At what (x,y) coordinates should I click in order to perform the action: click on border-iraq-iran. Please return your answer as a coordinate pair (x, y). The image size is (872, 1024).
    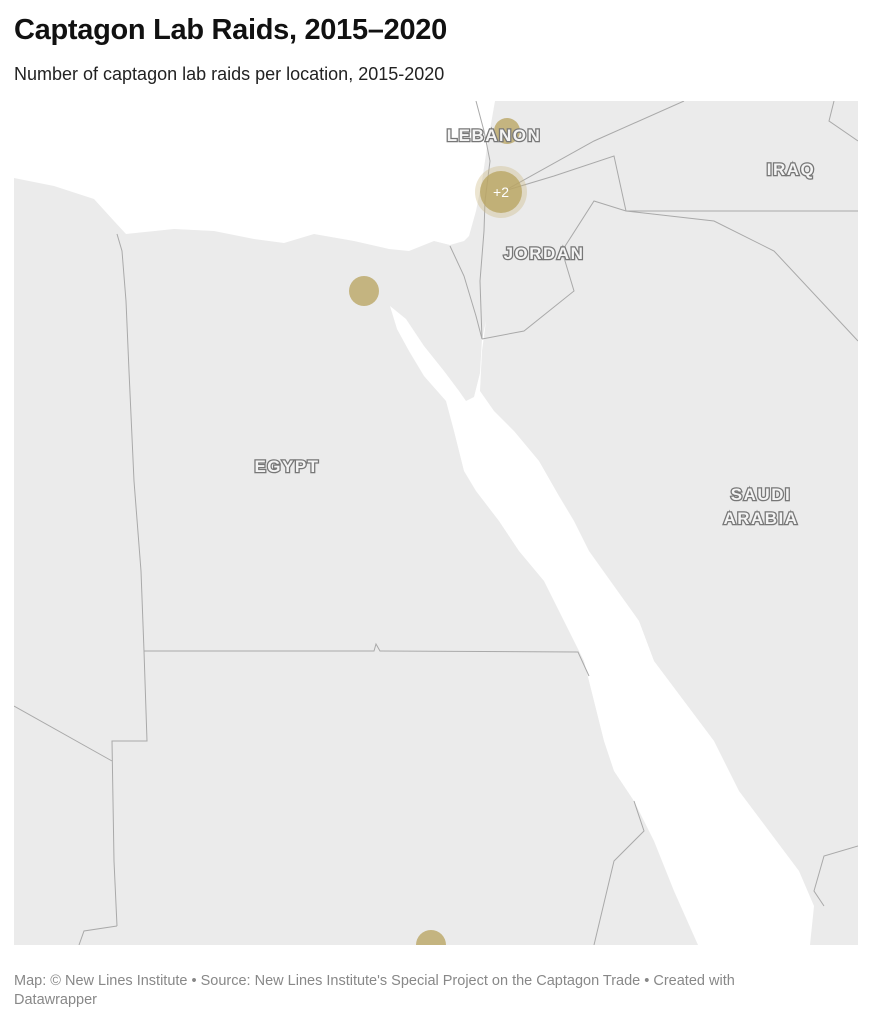
    Looking at the image, I should click on (843, 121).